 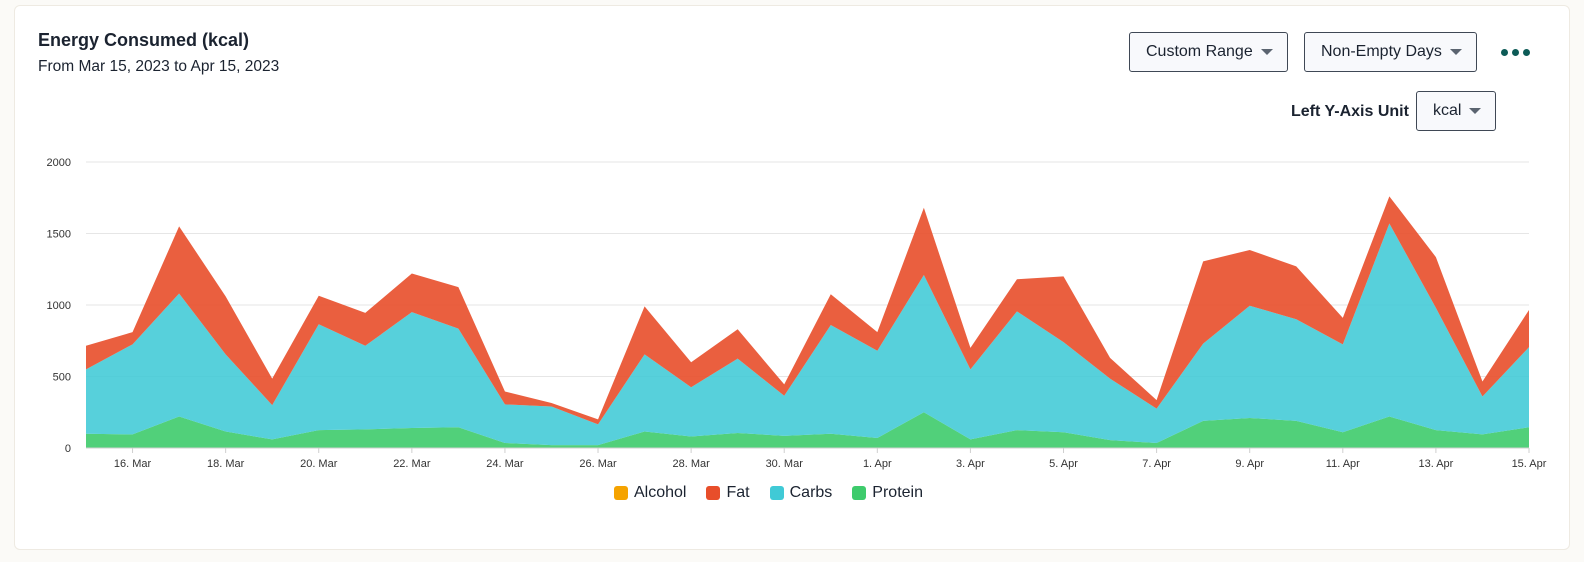 I want to click on y-axis-unit-dropdown: kcal, so click(x=1456, y=111).